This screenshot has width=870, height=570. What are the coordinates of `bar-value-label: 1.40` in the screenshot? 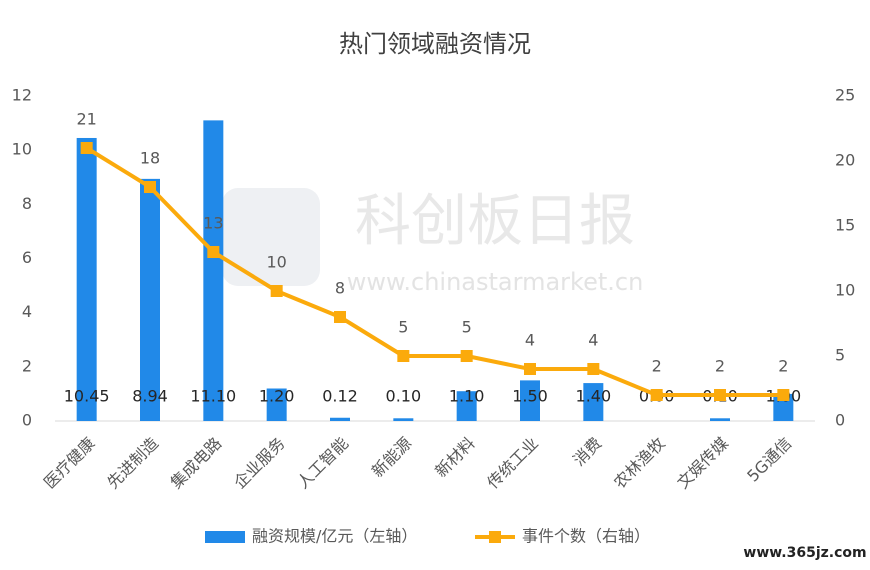 It's located at (594, 396).